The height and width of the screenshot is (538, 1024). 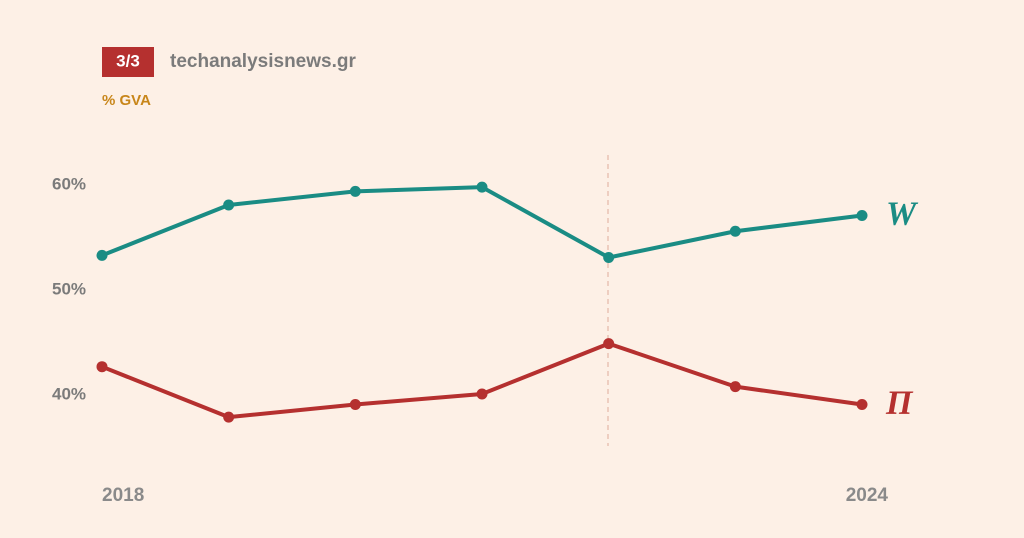 What do you see at coordinates (69, 393) in the screenshot?
I see `y-tick-label: 40%` at bounding box center [69, 393].